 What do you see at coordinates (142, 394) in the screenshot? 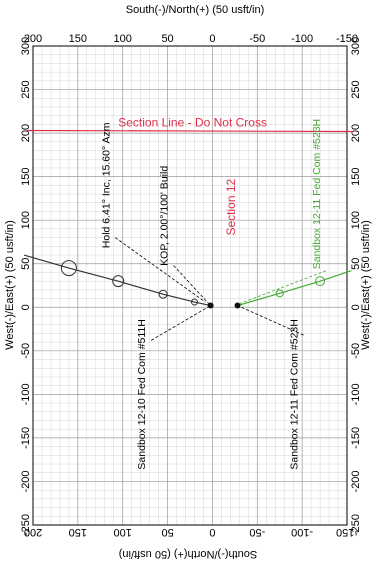
I see `annotation-label: Sandbox 12-10 Fed Com #511H` at bounding box center [142, 394].